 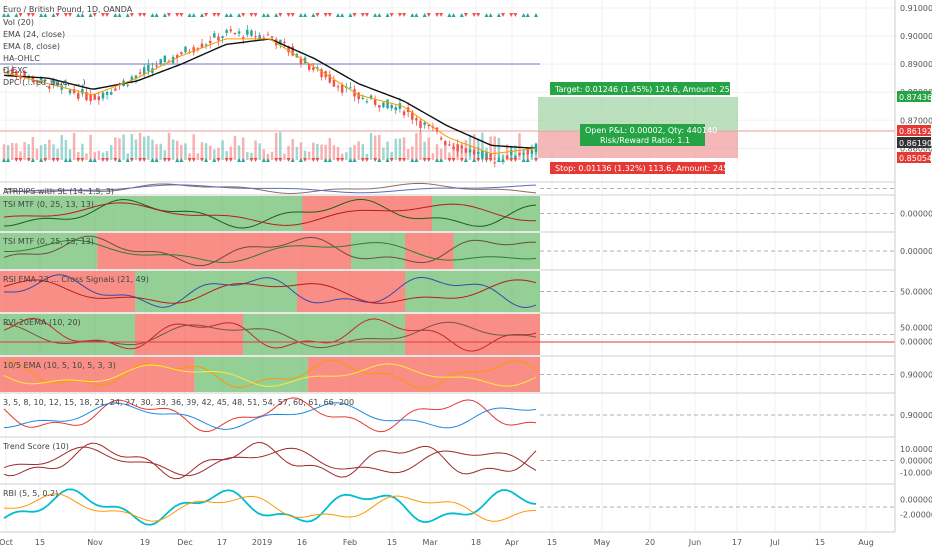 I want to click on target-box, so click(x=640, y=88).